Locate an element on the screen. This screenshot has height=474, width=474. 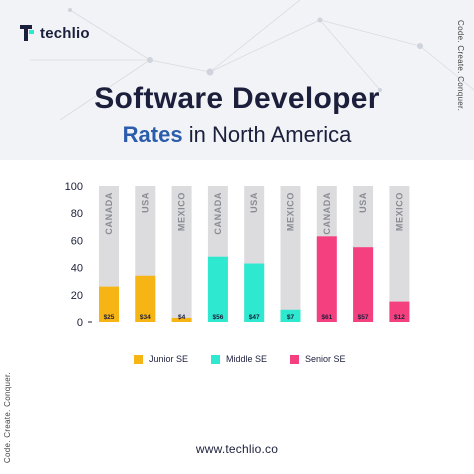
bar-junior-mexico is located at coordinates (181, 319).